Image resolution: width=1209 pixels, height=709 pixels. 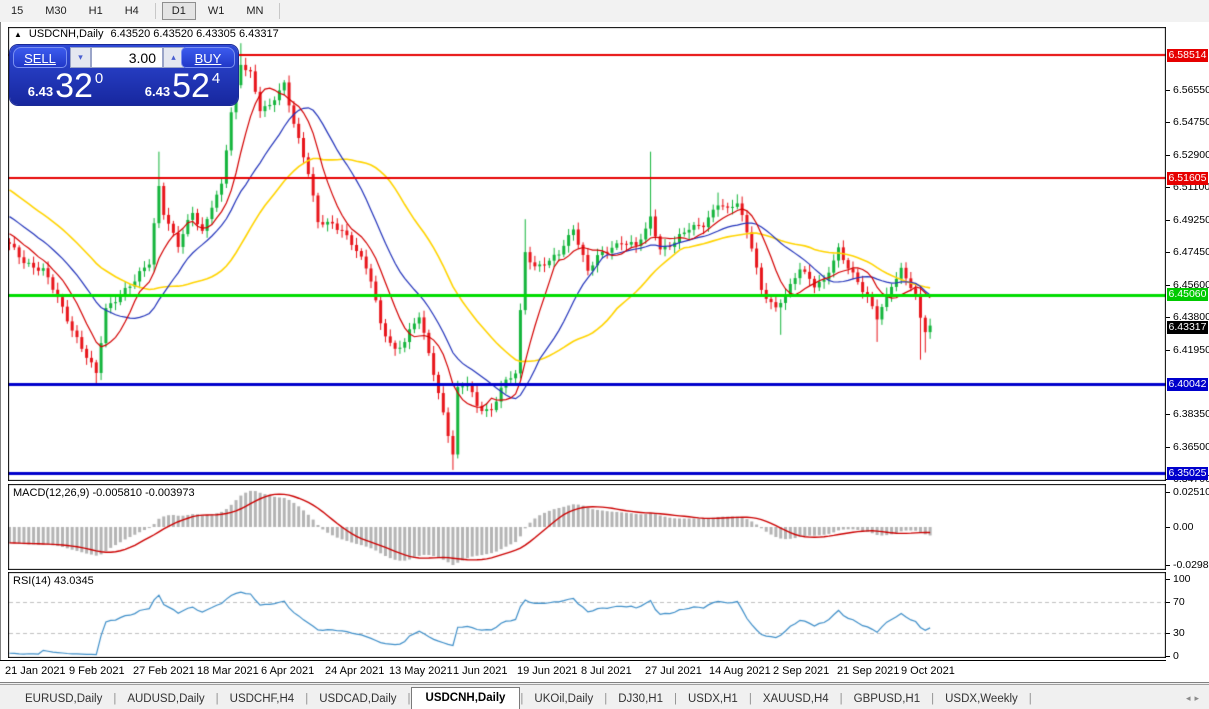 I want to click on price-axis-label: 6.38350, so click(x=1191, y=414).